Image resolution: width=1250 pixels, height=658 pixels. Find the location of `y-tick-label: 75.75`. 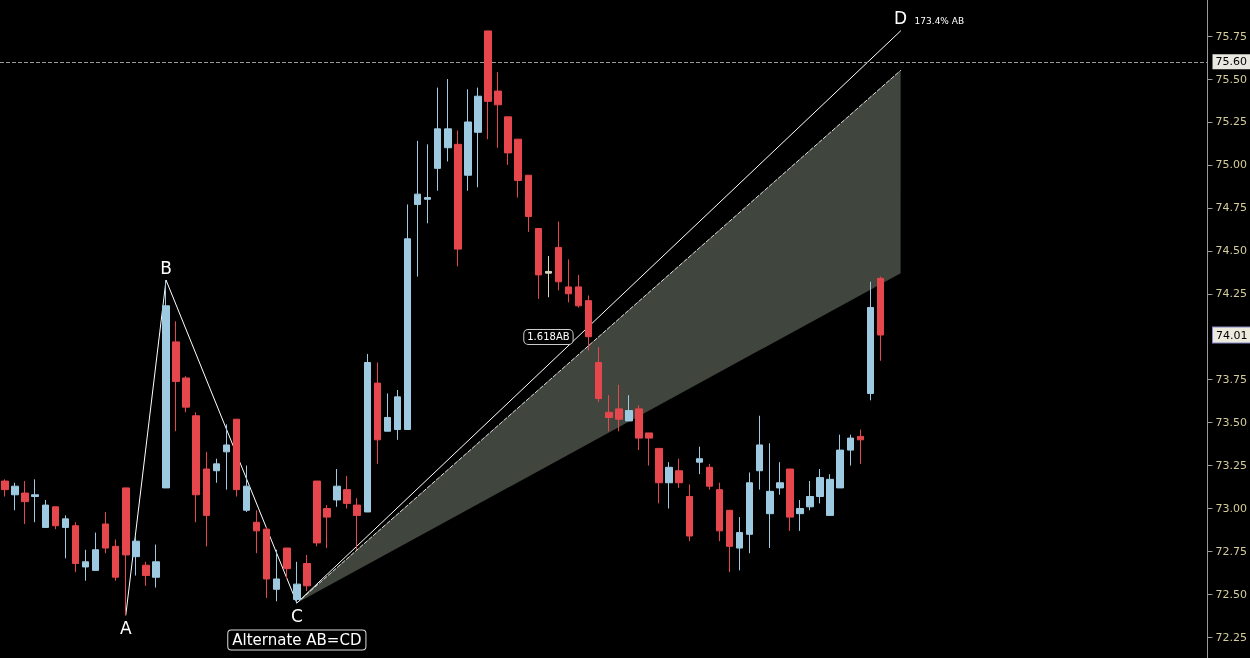

y-tick-label: 75.75 is located at coordinates (1231, 36).